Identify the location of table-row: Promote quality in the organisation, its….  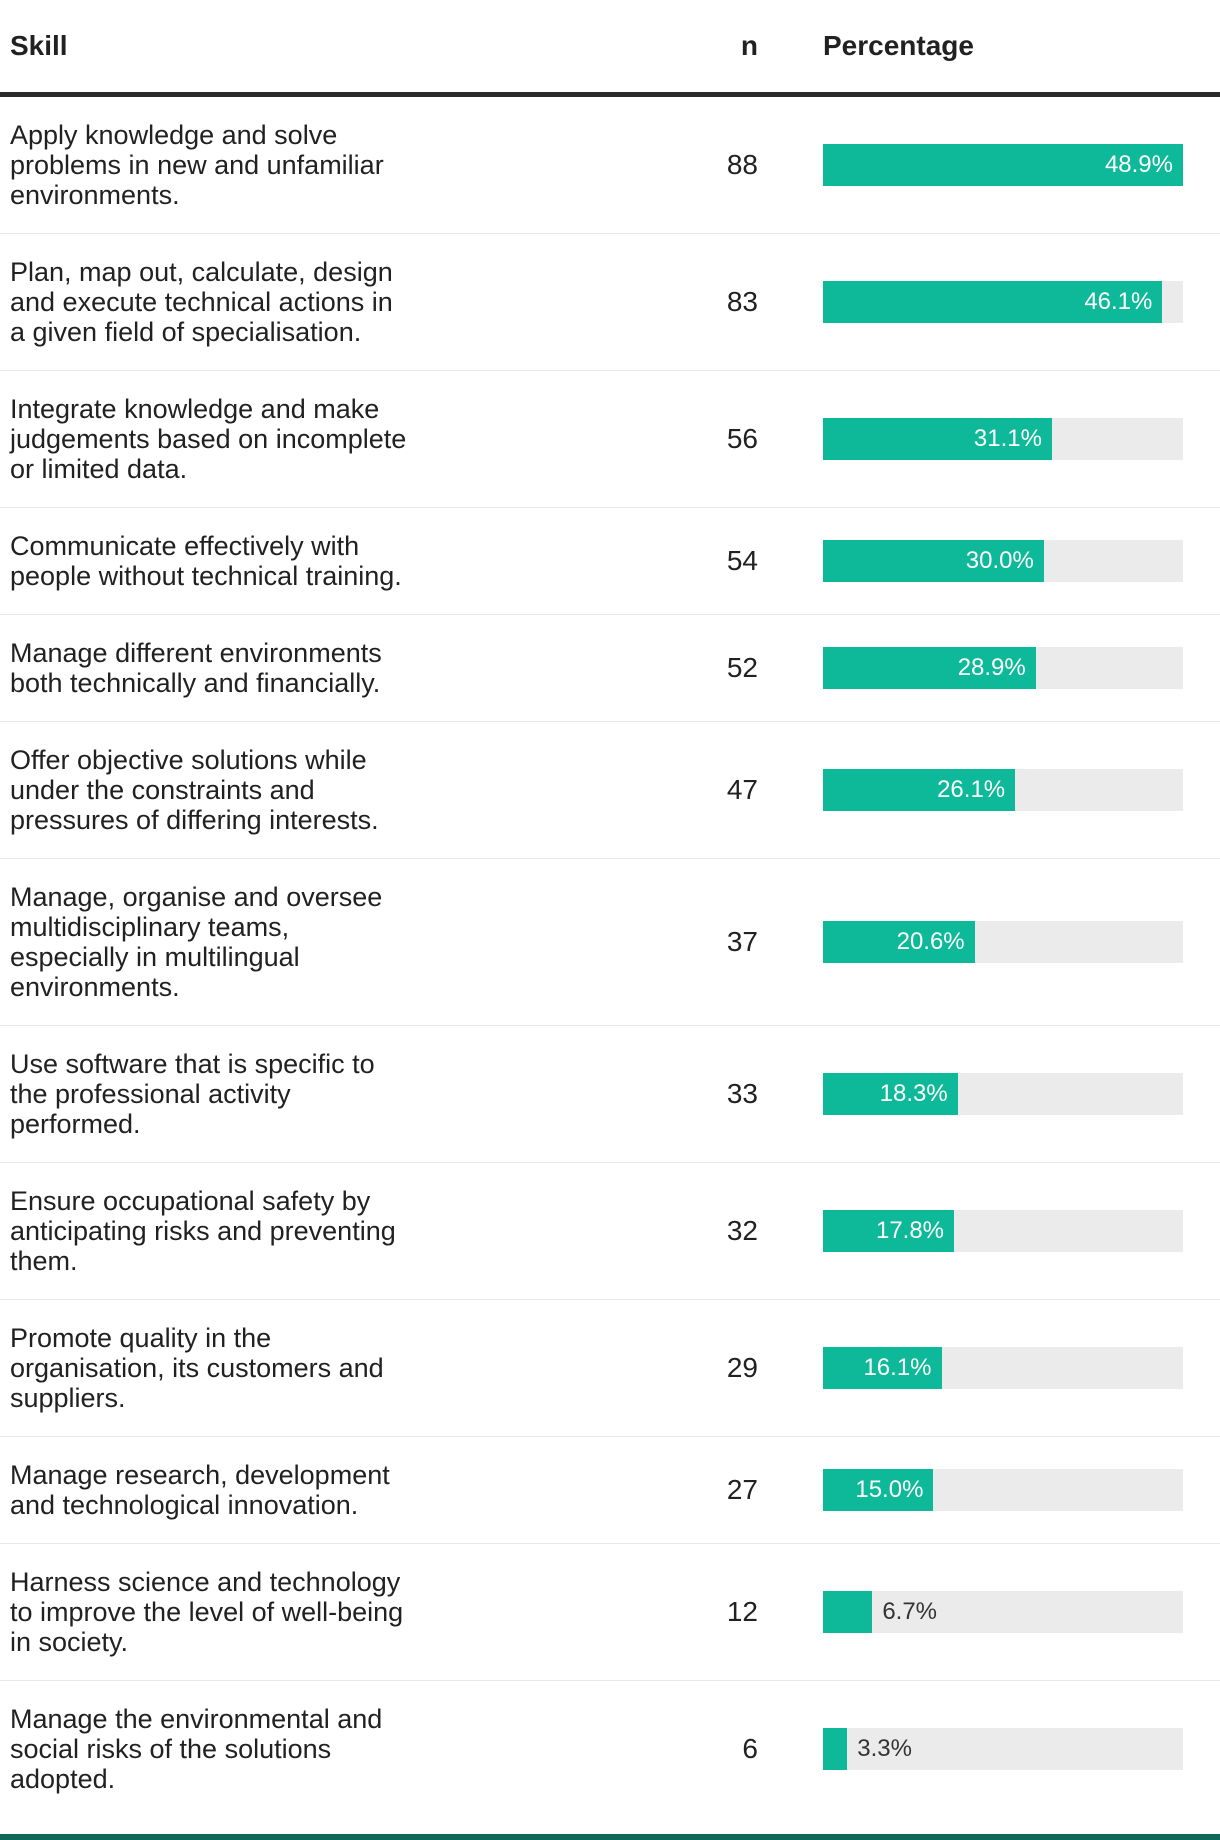
(610, 1367).